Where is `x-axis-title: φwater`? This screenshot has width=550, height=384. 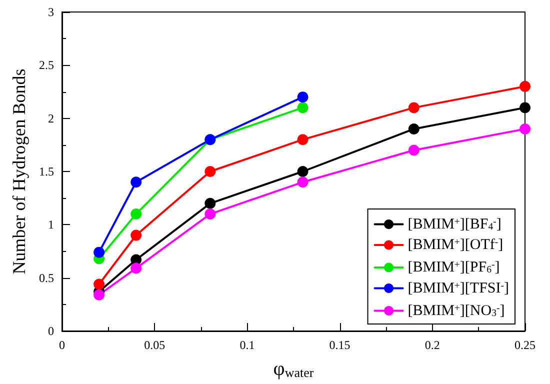 x-axis-title: φwater is located at coordinates (293, 369).